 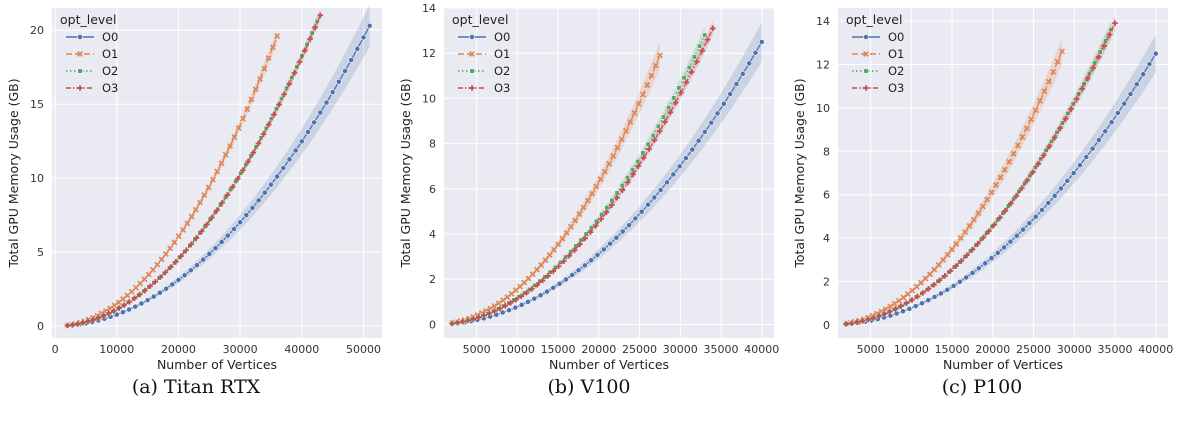 What do you see at coordinates (172, 181) in the screenshot?
I see `series-o1` at bounding box center [172, 181].